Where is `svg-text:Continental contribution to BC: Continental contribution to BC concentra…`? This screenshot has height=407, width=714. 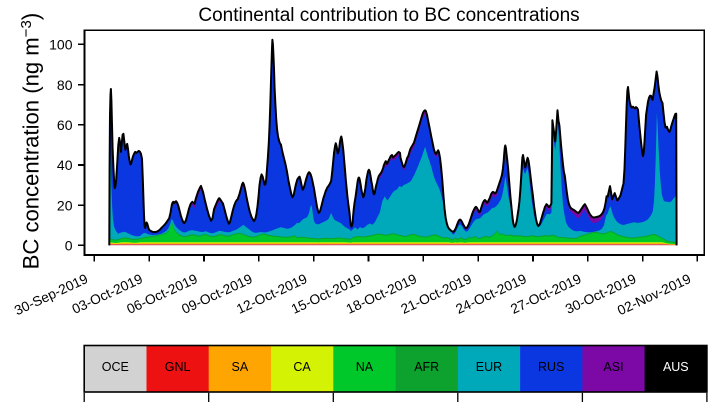
svg-text:Continental contribution to BC: Continental contribution to BC concentra… is located at coordinates (388, 15).